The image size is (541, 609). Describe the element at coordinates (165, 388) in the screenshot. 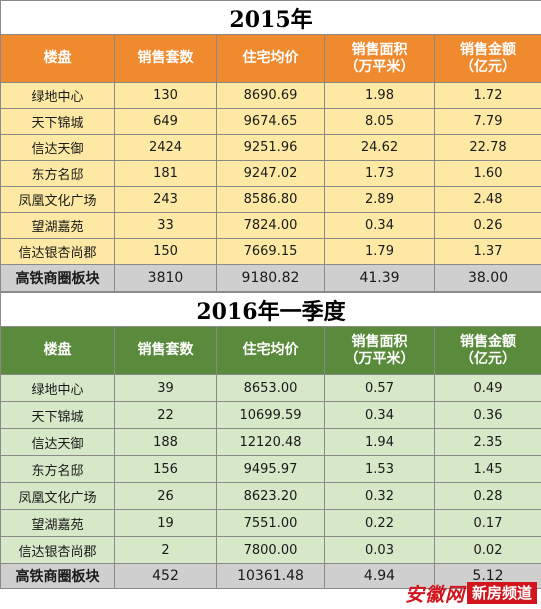

I see `value-cell: 39` at that location.